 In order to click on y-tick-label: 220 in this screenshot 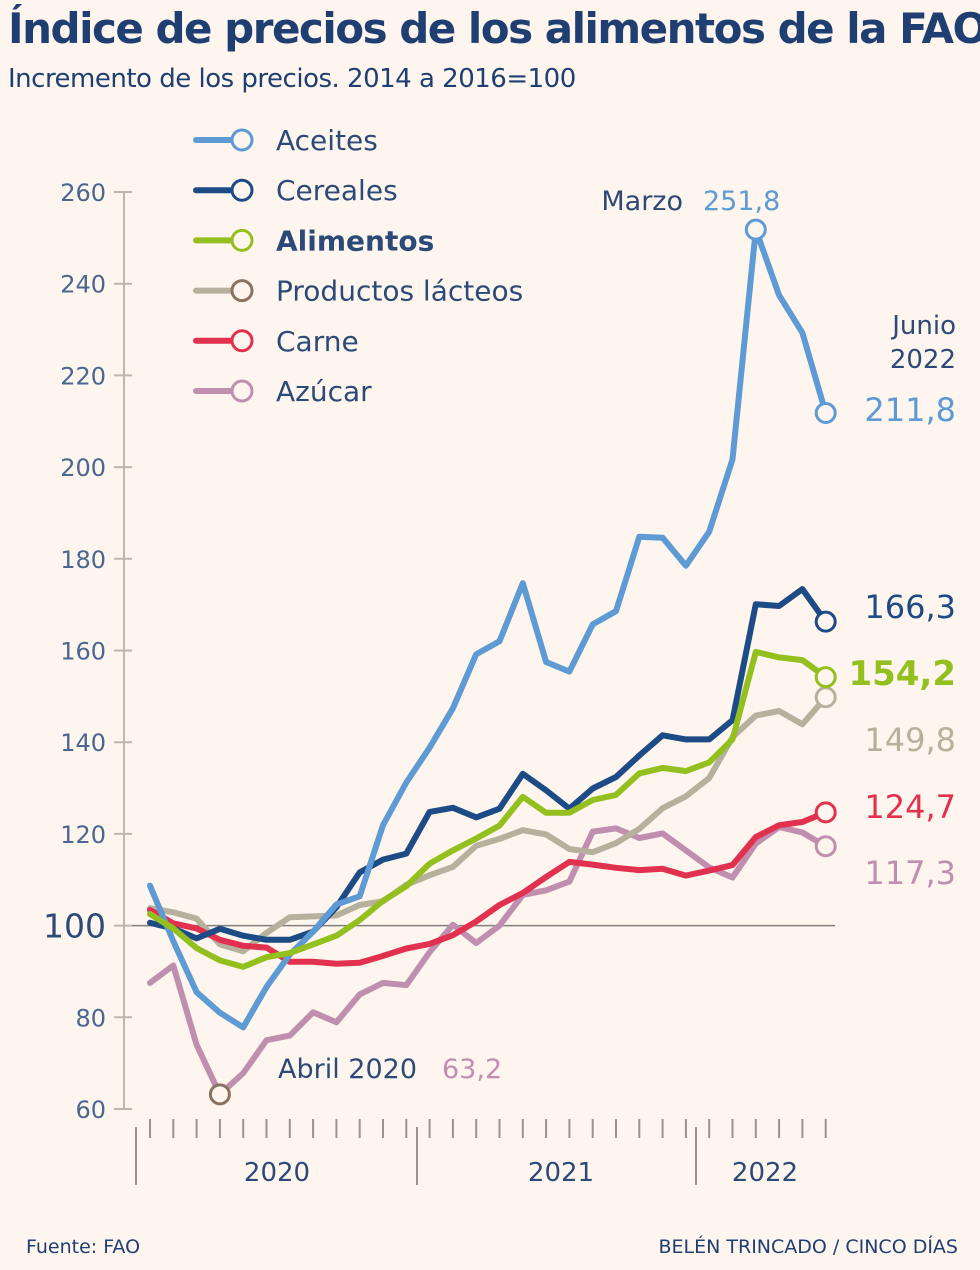, I will do `click(83, 376)`.